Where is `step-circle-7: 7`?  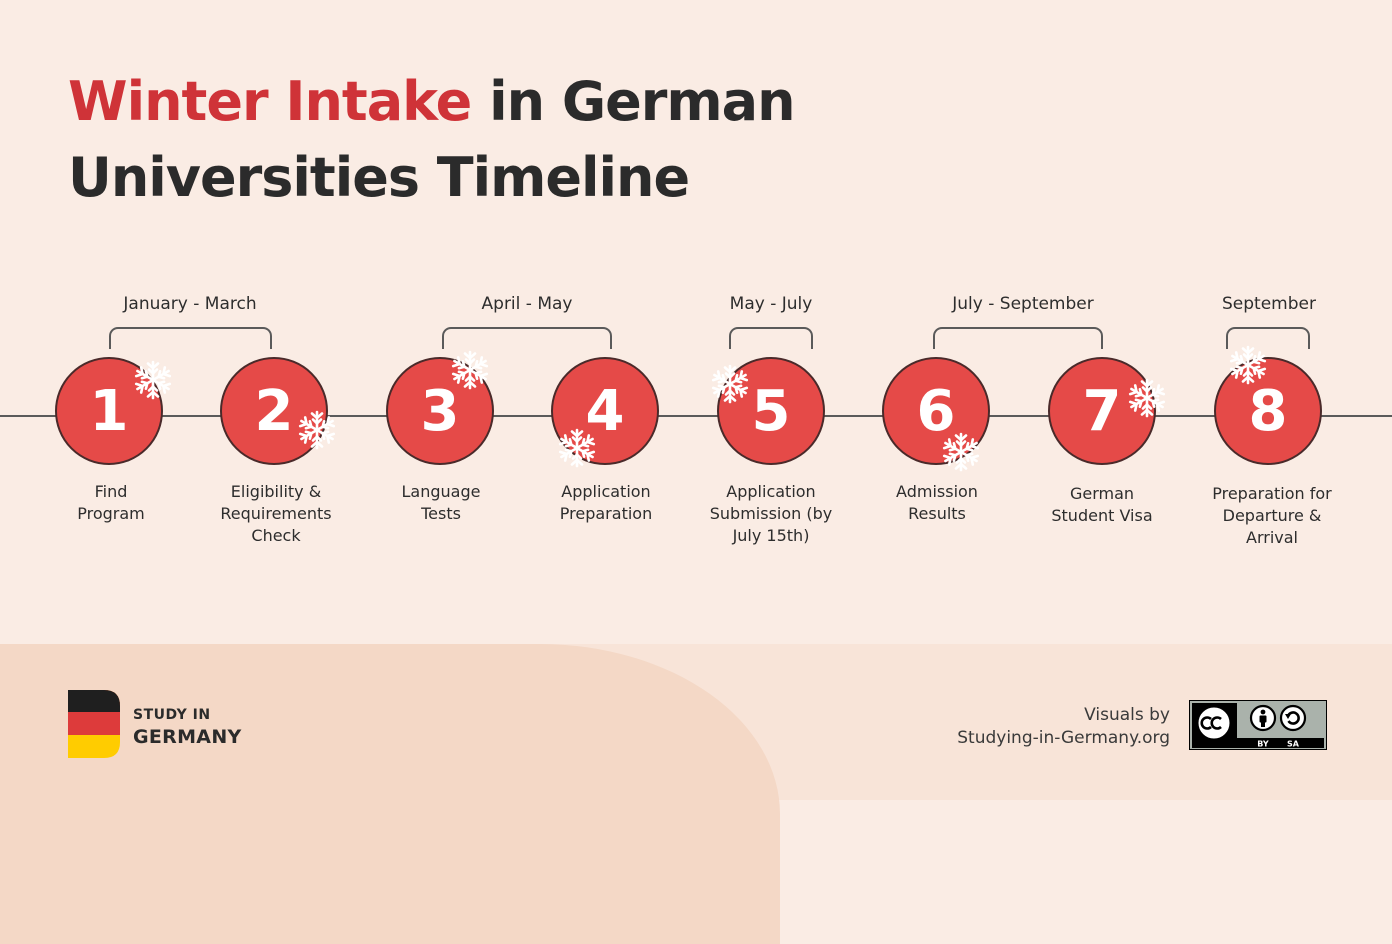
step-circle-7: 7 is located at coordinates (1102, 411).